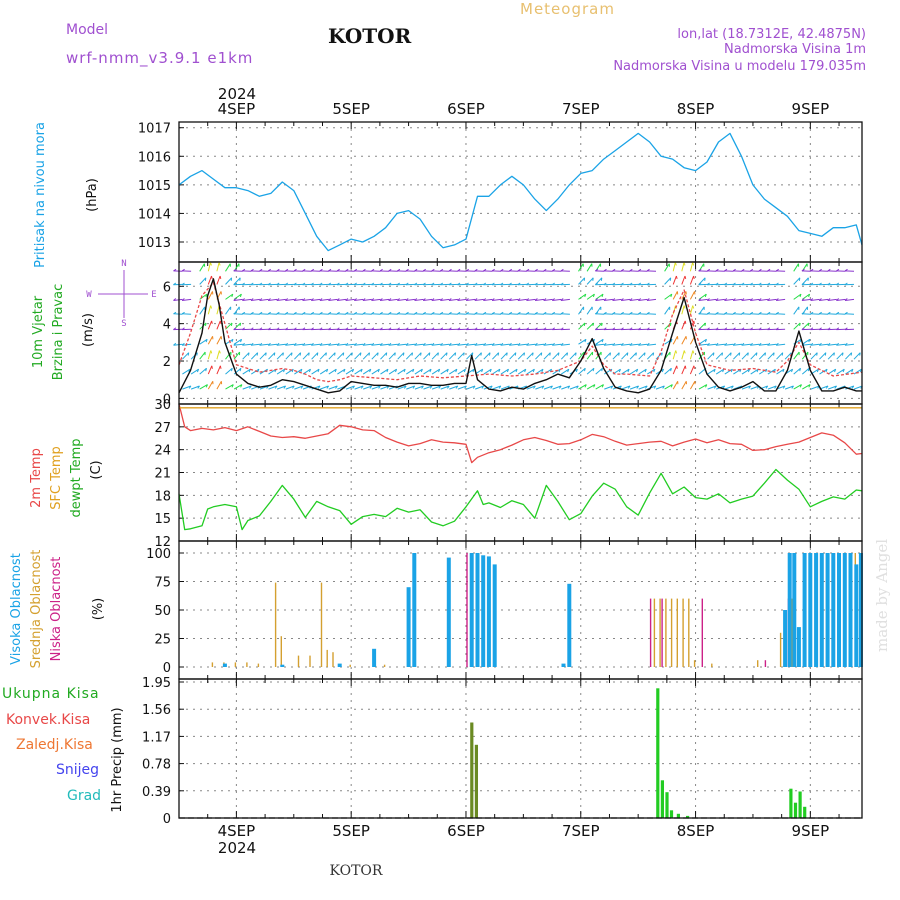 The height and width of the screenshot is (900, 900). What do you see at coordinates (167, 325) in the screenshot?
I see `wind-ytick-label: 4` at bounding box center [167, 325].